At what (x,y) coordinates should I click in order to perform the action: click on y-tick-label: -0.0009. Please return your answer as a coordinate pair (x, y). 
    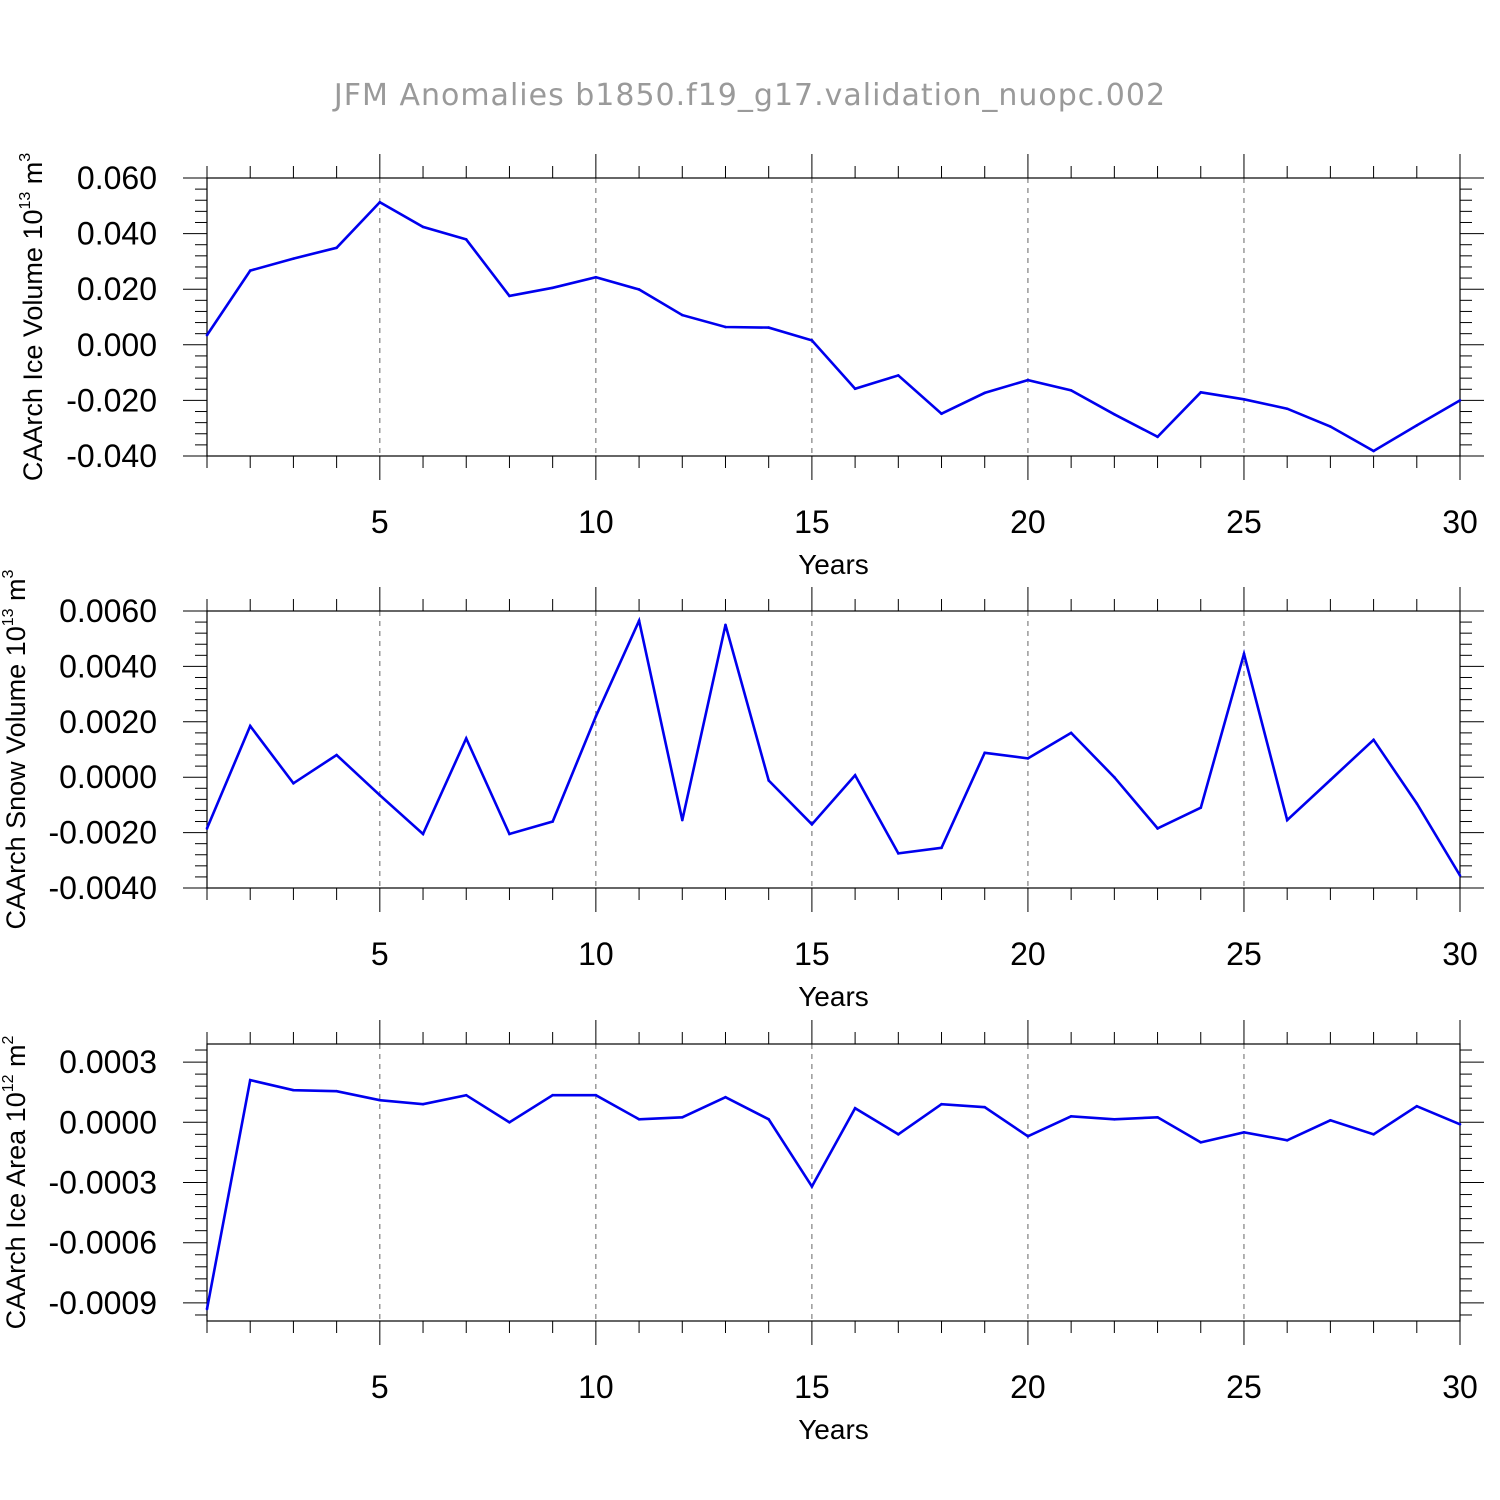
    Looking at the image, I should click on (102, 1303).